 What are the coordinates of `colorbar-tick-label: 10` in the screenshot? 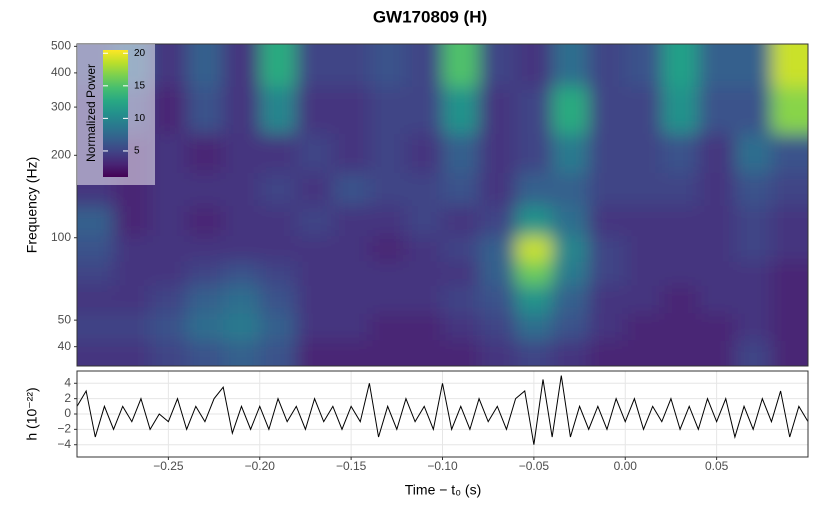 It's located at (140, 118).